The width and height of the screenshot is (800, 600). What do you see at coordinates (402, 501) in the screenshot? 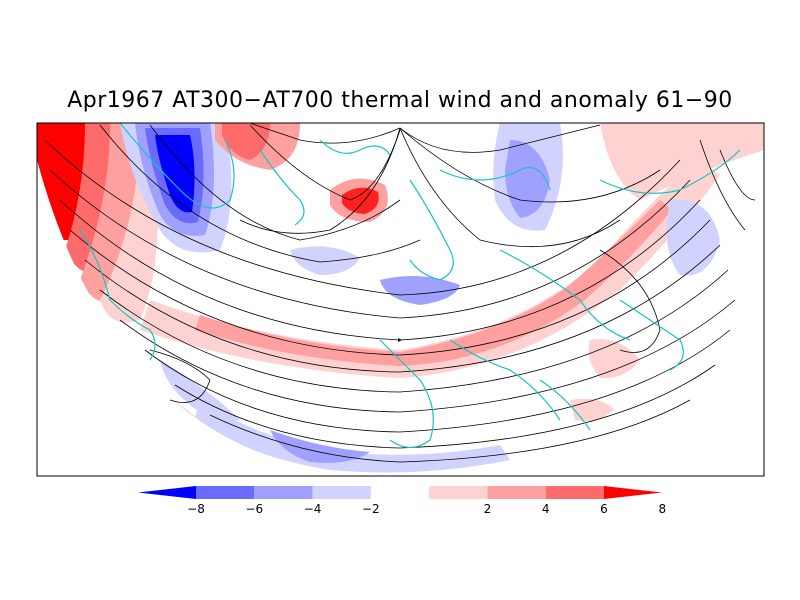
I see `colorbar: −8 −6 −4 −2 2 4 6 8` at bounding box center [402, 501].